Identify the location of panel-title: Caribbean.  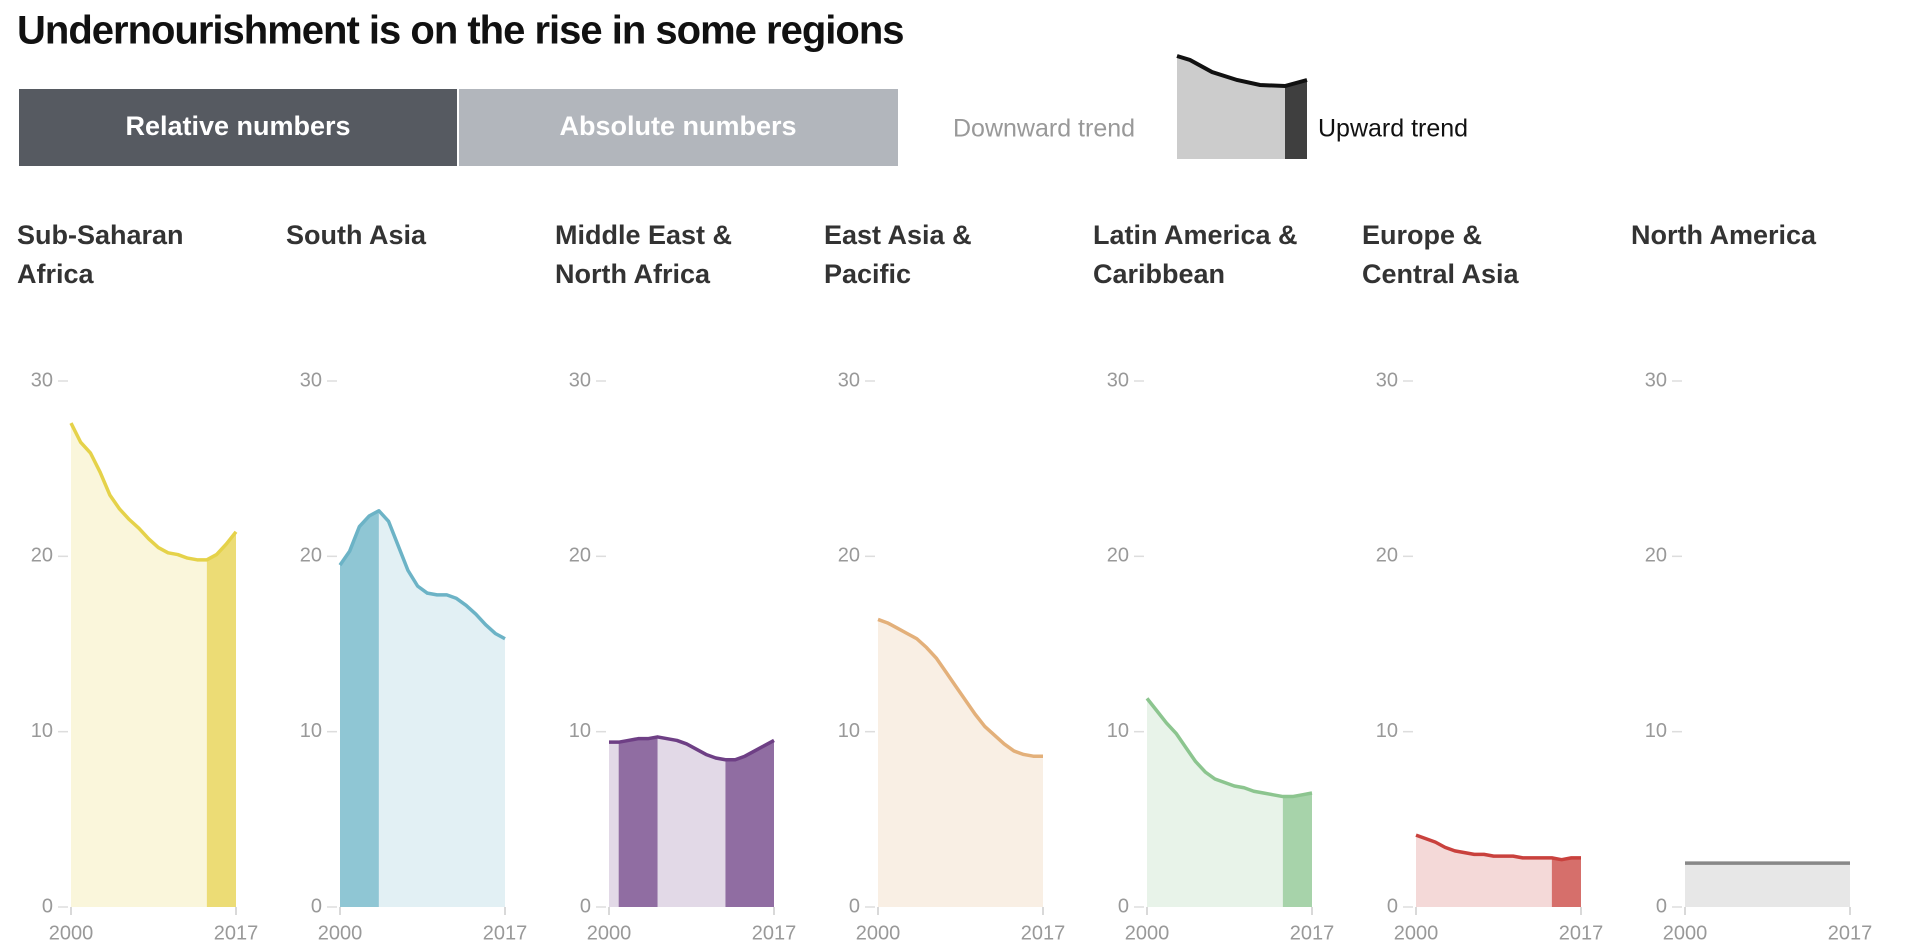
(1159, 274).